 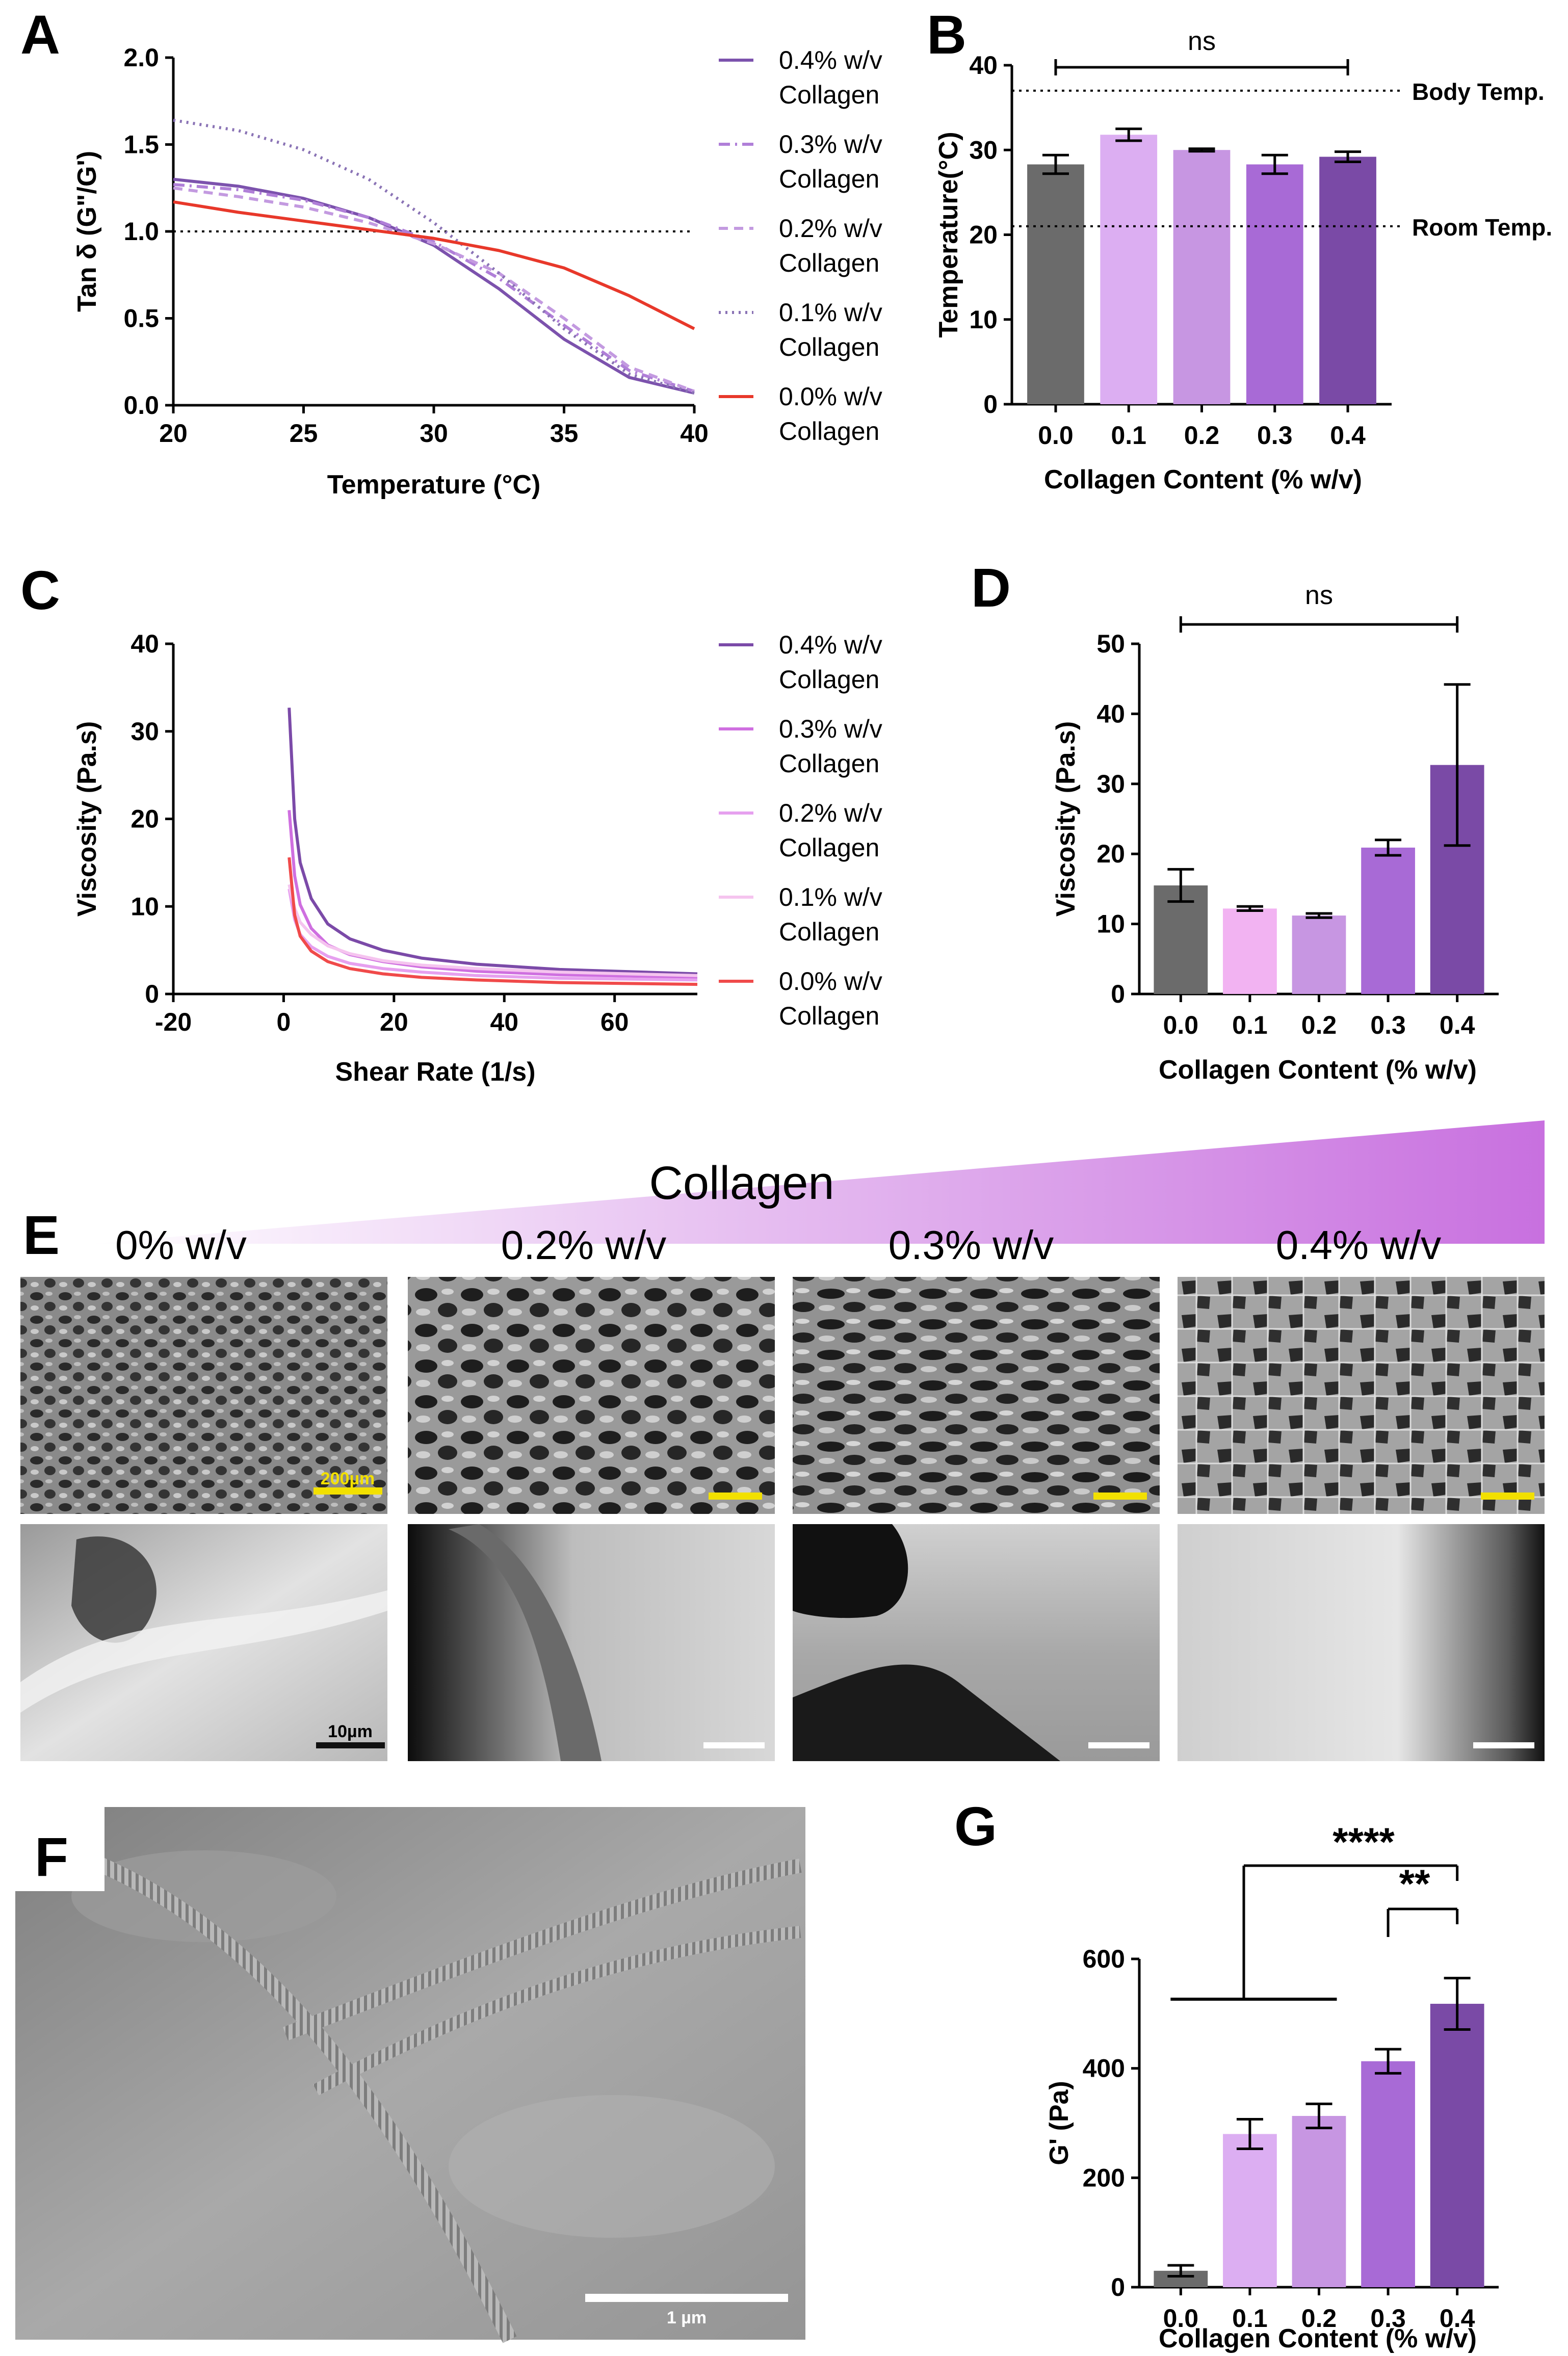 I want to click on c-y-axis-title: Viscosity (Pa.s), so click(x=87, y=819).